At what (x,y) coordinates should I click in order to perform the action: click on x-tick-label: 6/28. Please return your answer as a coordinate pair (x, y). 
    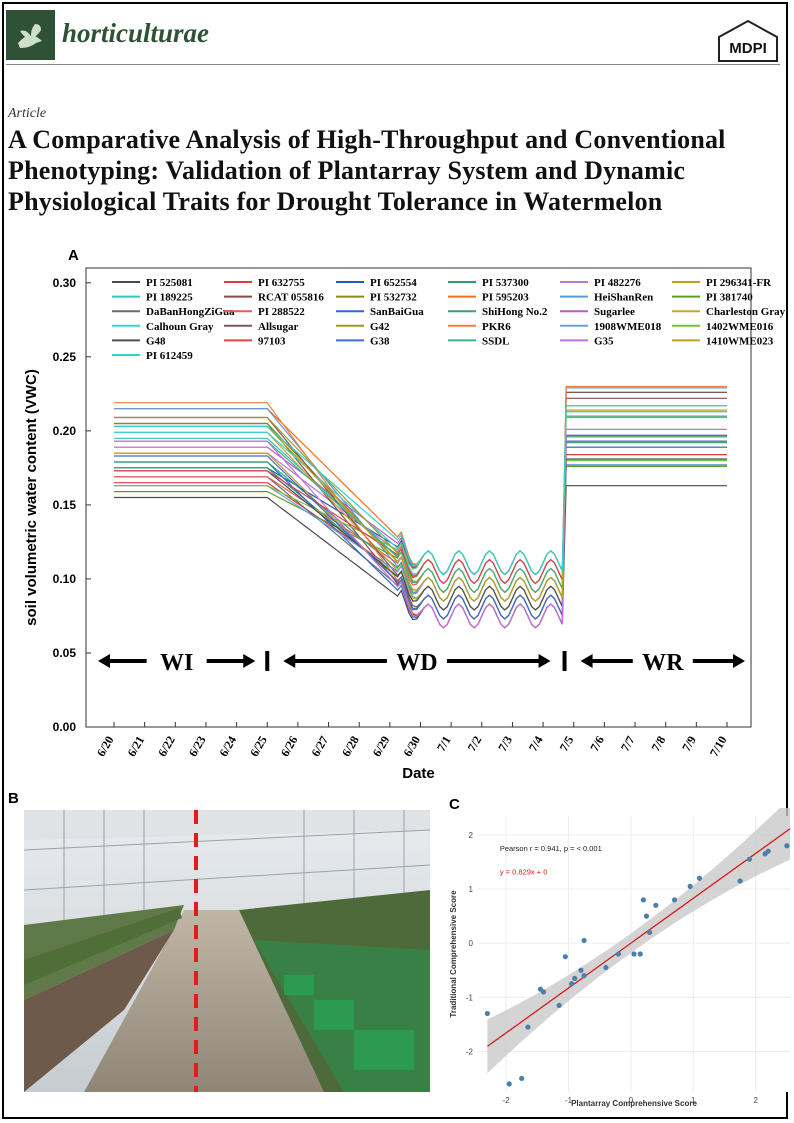
    Looking at the image, I should click on (350, 746).